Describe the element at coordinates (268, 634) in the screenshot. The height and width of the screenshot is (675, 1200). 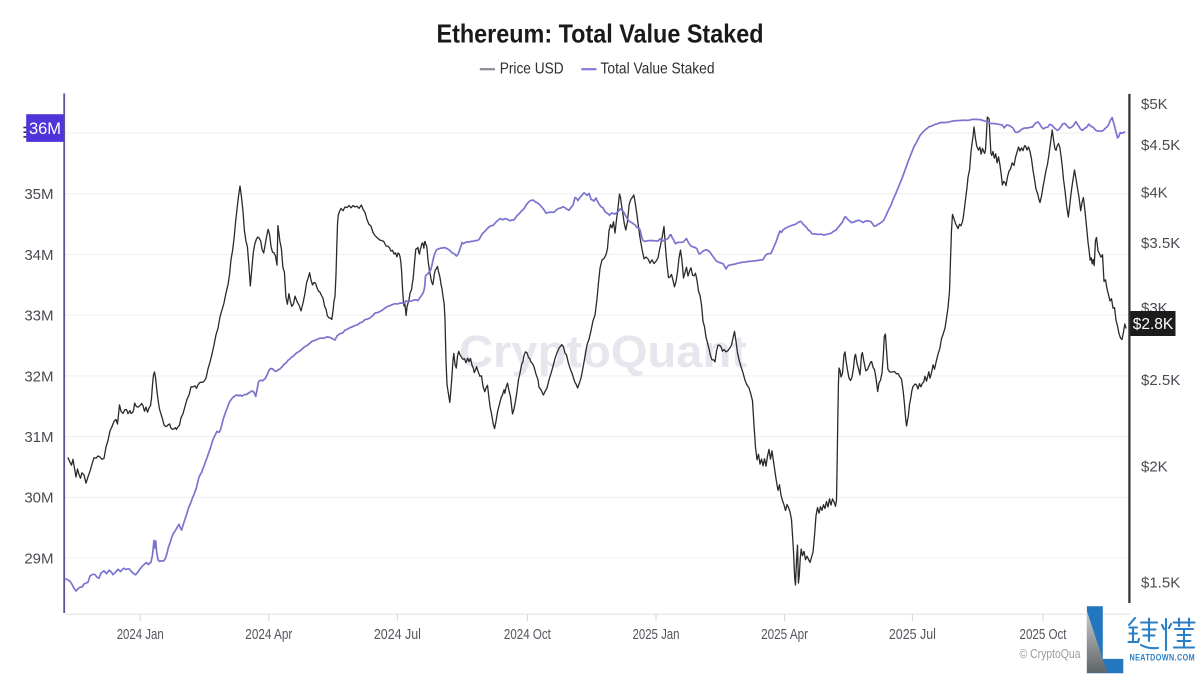
I see `svg-text: 2024 Apr` at that location.